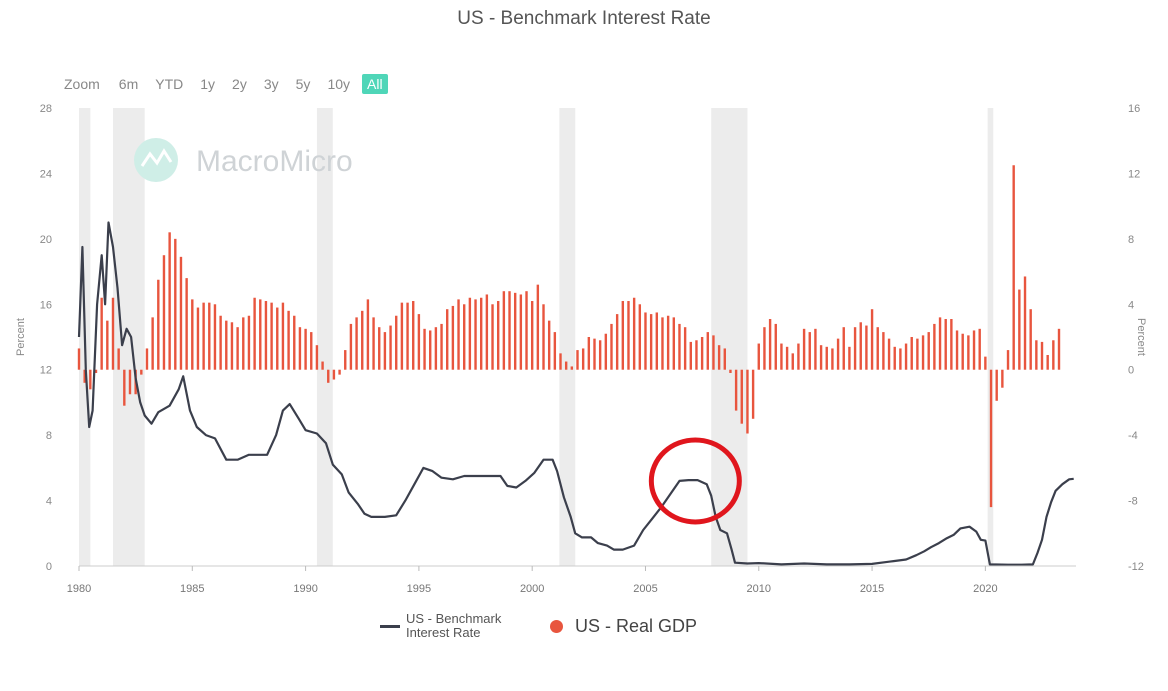  What do you see at coordinates (454, 625) in the screenshot?
I see `legend-rate-label: US - Benchmark Interest Rate` at bounding box center [454, 625].